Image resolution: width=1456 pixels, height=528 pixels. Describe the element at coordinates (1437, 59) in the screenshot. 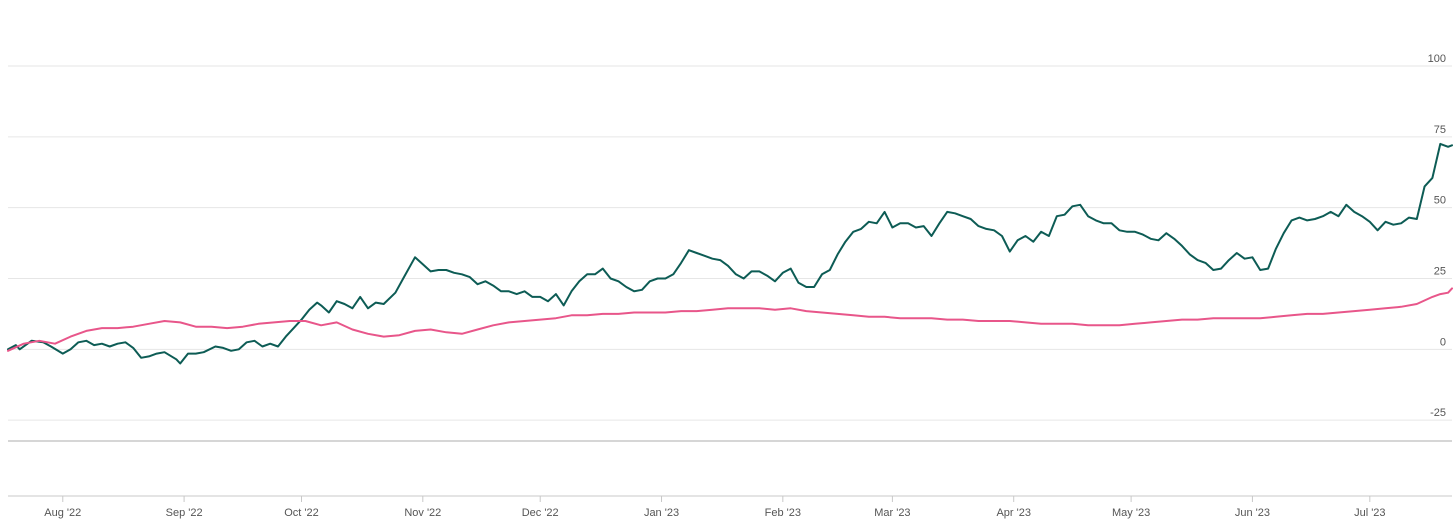

I see `y-tick-label: 100` at that location.